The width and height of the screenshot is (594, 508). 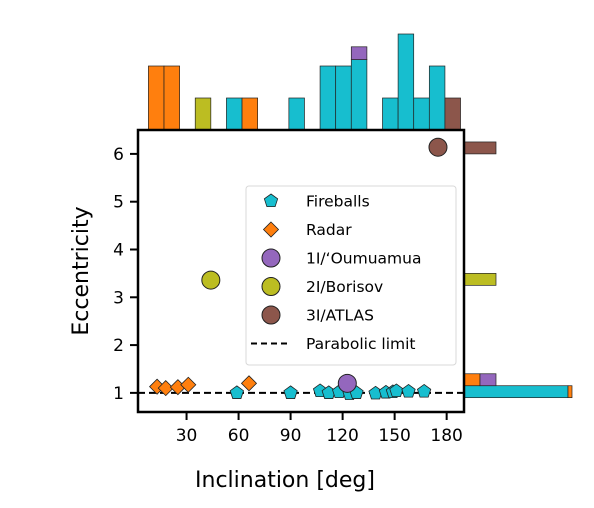 I want to click on legend-label: 2I/Borisov, so click(x=344, y=287).